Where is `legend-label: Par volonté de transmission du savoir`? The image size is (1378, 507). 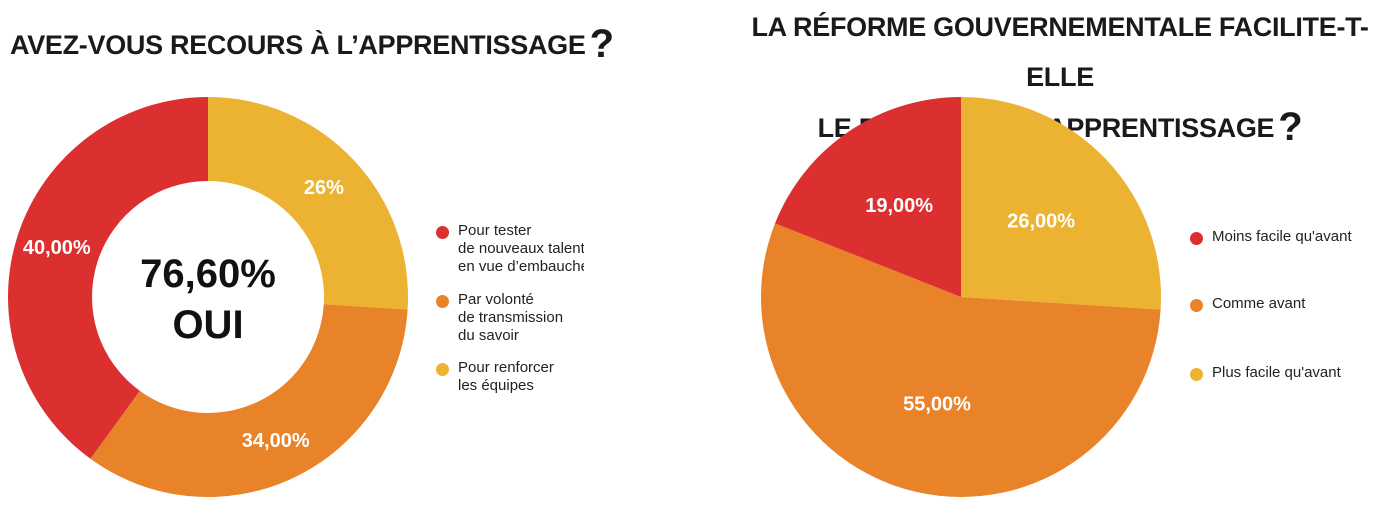 legend-label: Par volonté de transmission du savoir is located at coordinates (510, 318).